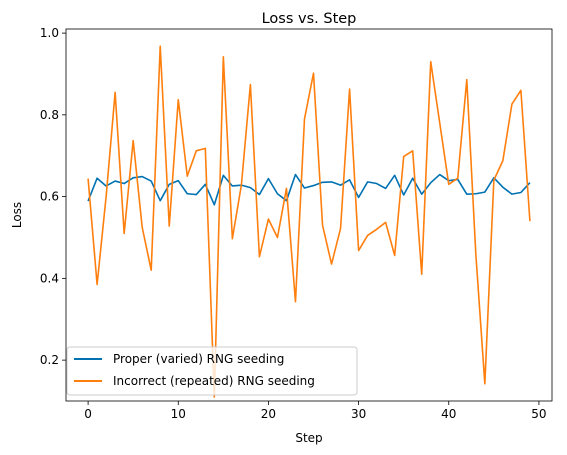 Image resolution: width=567 pixels, height=455 pixels. What do you see at coordinates (178, 414) in the screenshot?
I see `x-tick-label: 10` at bounding box center [178, 414].